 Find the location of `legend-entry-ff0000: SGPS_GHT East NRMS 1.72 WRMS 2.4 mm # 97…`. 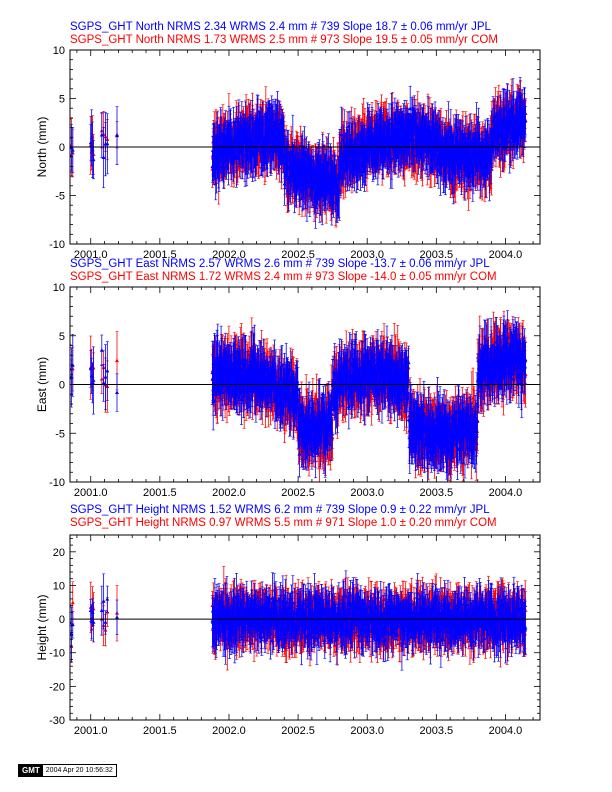

legend-entry-ff0000: SGPS_GHT East NRMS 1.72 WRMS 2.4 mm # 97… is located at coordinates (283, 277).